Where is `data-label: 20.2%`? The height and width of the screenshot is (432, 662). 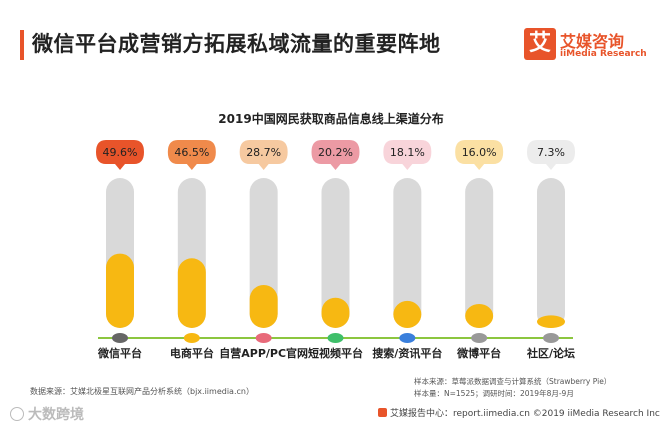 data-label: 20.2% is located at coordinates (335, 152).